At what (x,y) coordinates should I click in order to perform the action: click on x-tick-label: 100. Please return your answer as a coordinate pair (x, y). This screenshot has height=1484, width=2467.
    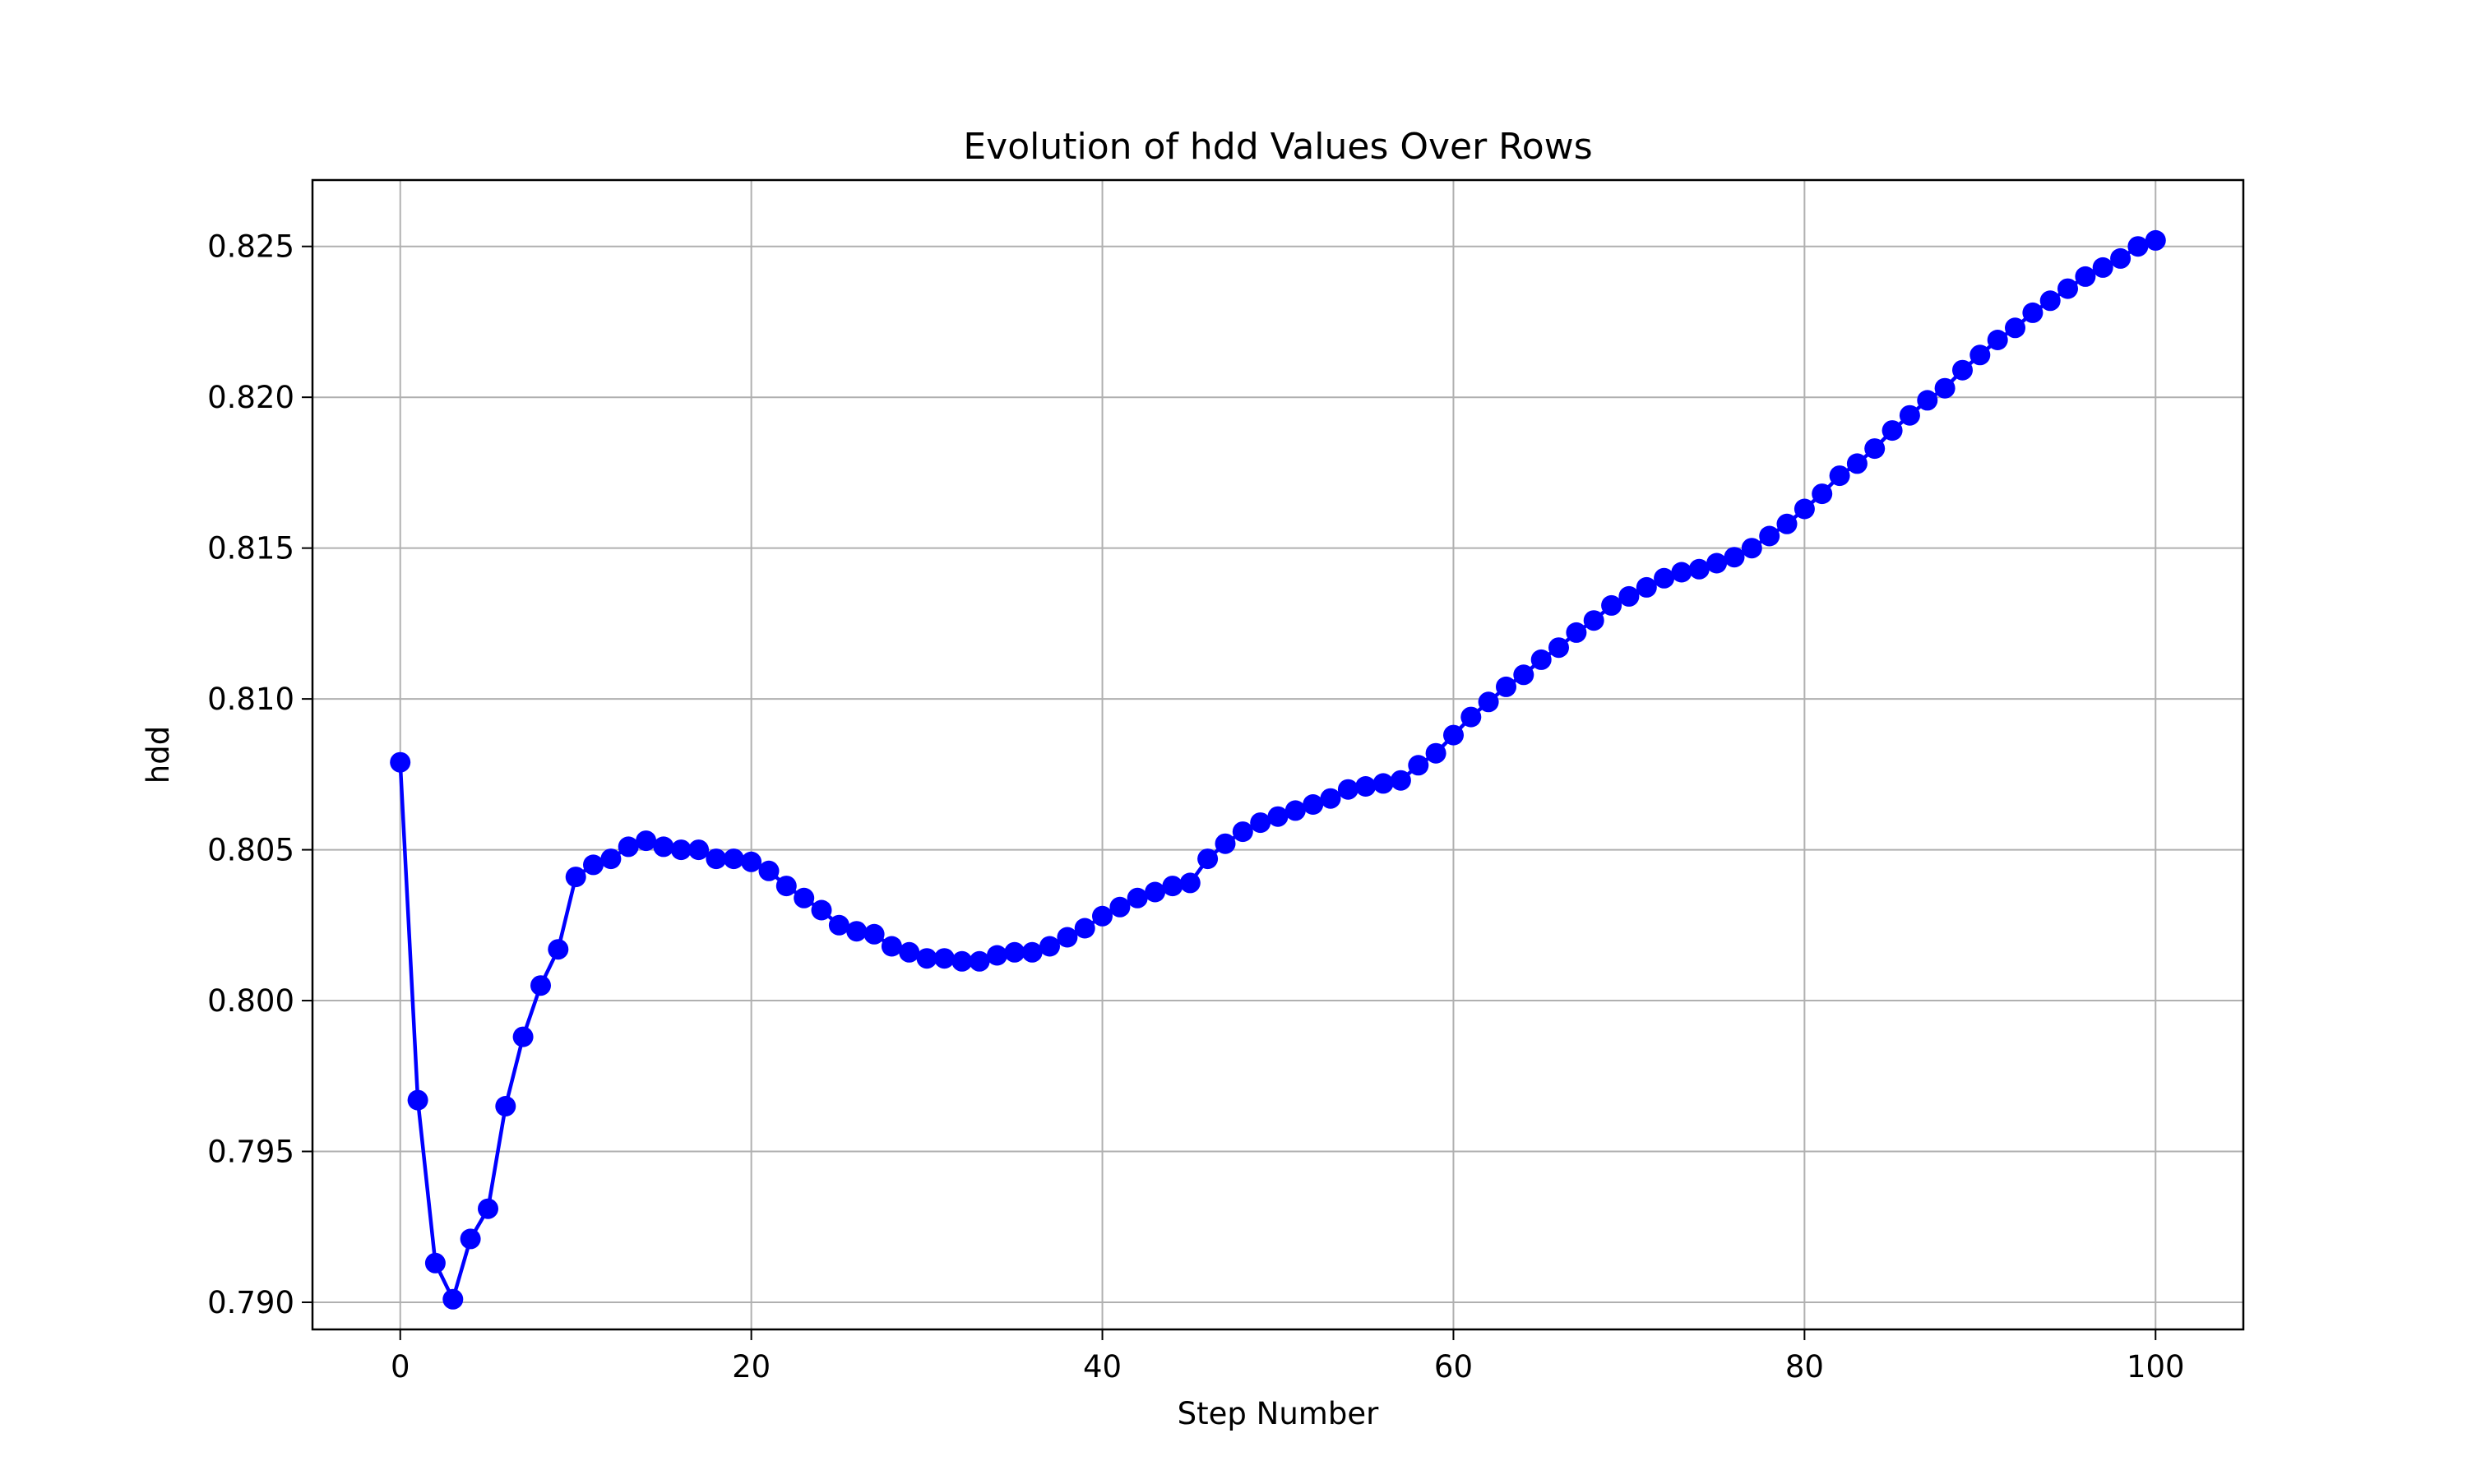
    Looking at the image, I should click on (2156, 1367).